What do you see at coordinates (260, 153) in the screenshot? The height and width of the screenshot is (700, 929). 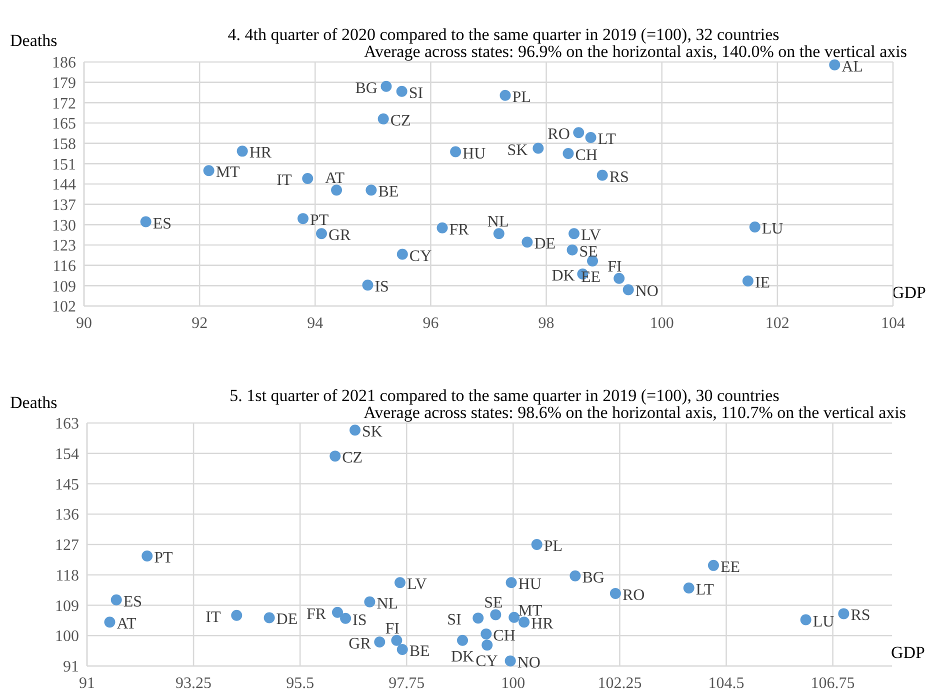 I see `annotation: HR` at bounding box center [260, 153].